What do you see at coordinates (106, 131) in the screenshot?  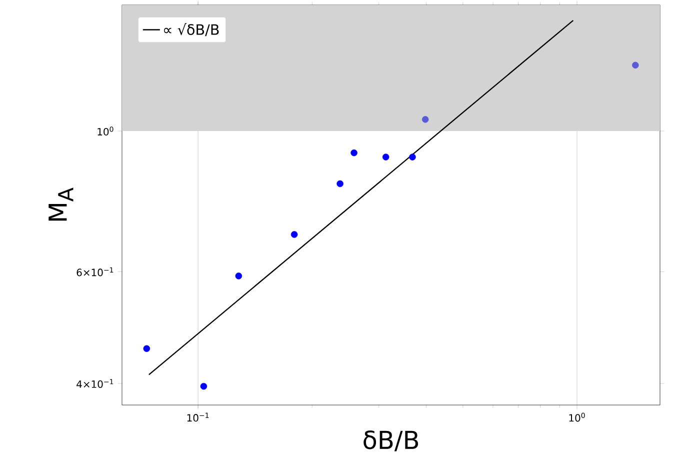 I see `y-tick-label: 10$^{0}$` at bounding box center [106, 131].